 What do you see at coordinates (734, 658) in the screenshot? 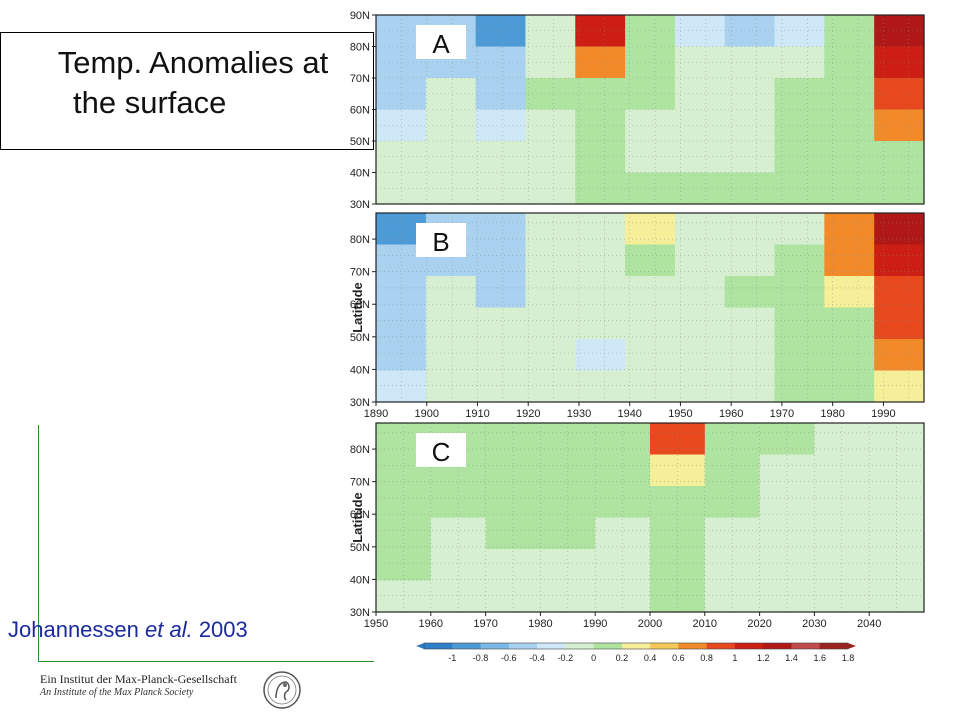
I see `colorbar-tick-label: 1` at bounding box center [734, 658].